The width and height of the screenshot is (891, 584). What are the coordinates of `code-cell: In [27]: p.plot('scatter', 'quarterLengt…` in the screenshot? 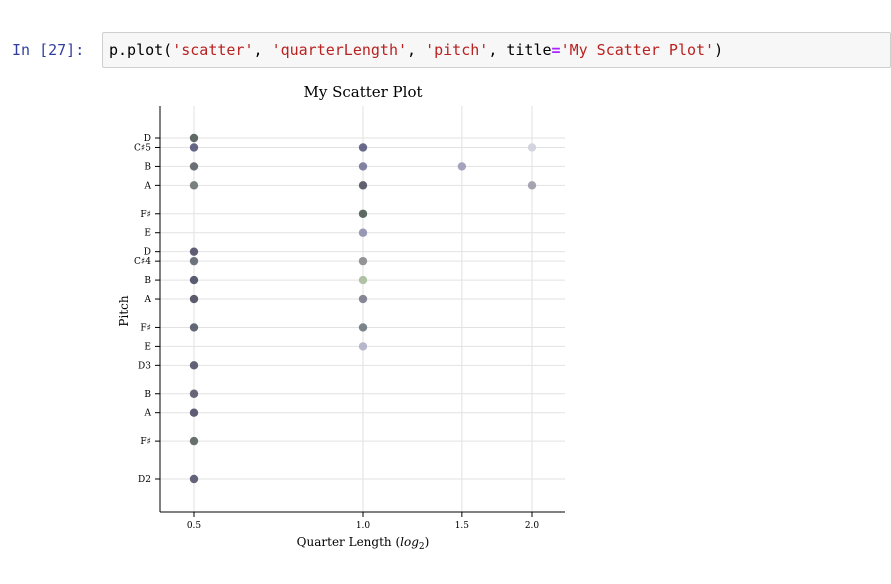 It's located at (445, 51).